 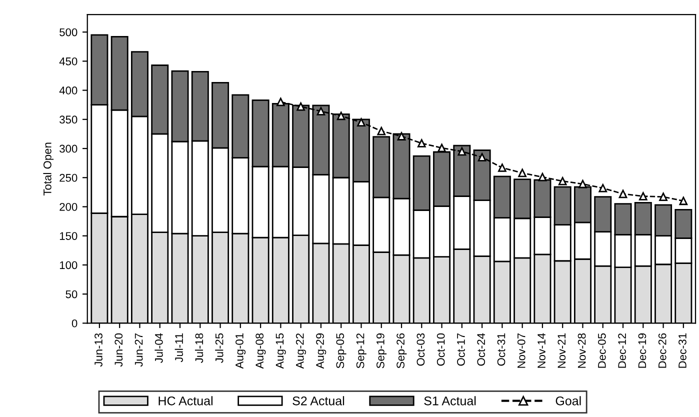 I want to click on x-tick-label: Sep-12, so click(x=361, y=350).